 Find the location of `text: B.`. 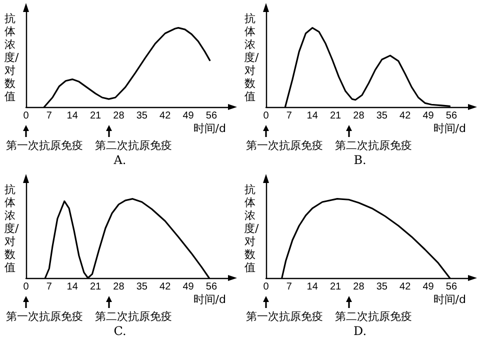

text: B. is located at coordinates (360, 160).